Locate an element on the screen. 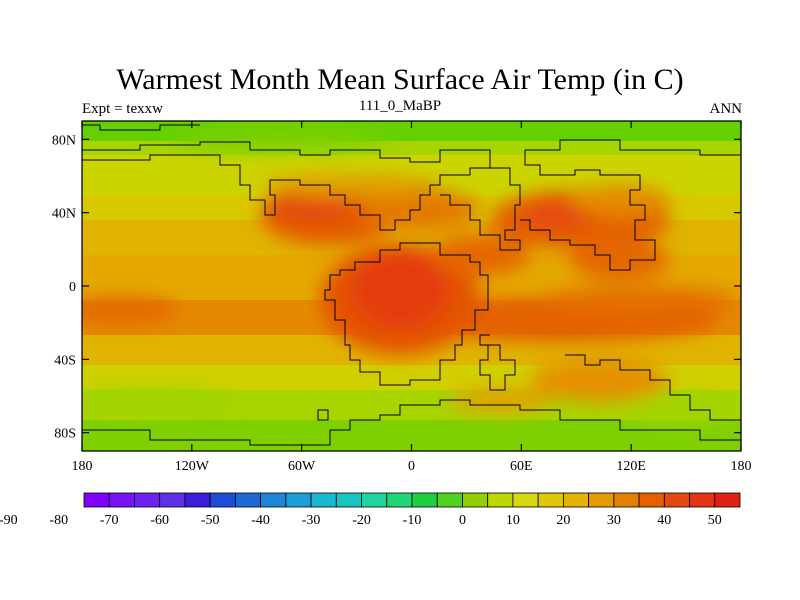 This screenshot has height=600, width=800. y-tick-label: 40N is located at coordinates (64, 214).